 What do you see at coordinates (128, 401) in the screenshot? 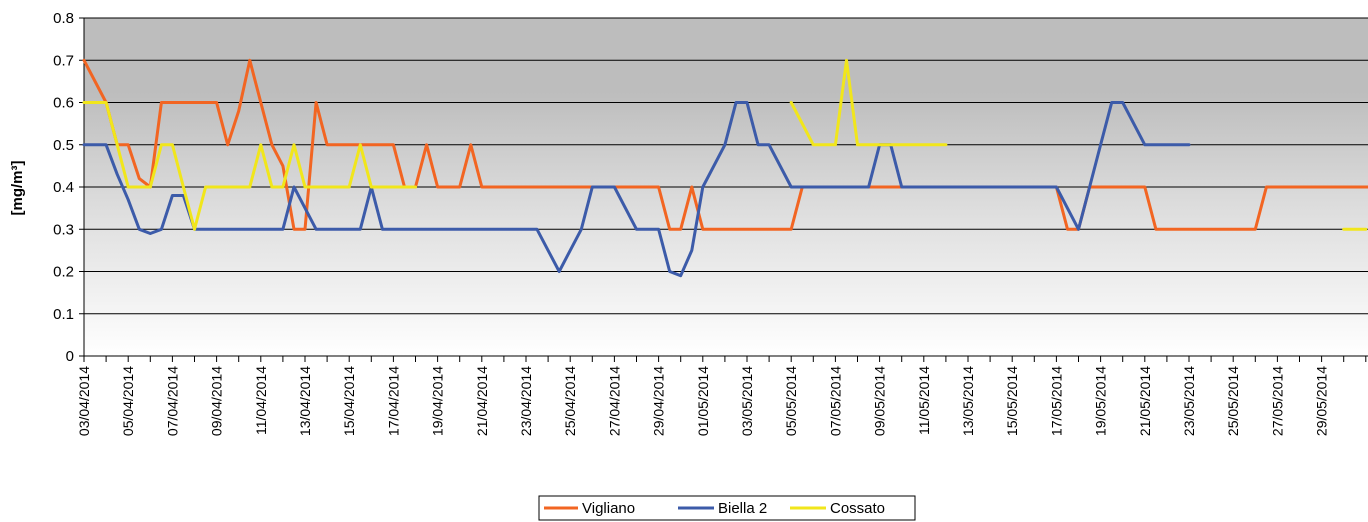
I see `x-tick-label: 05/04/2014` at bounding box center [128, 401].